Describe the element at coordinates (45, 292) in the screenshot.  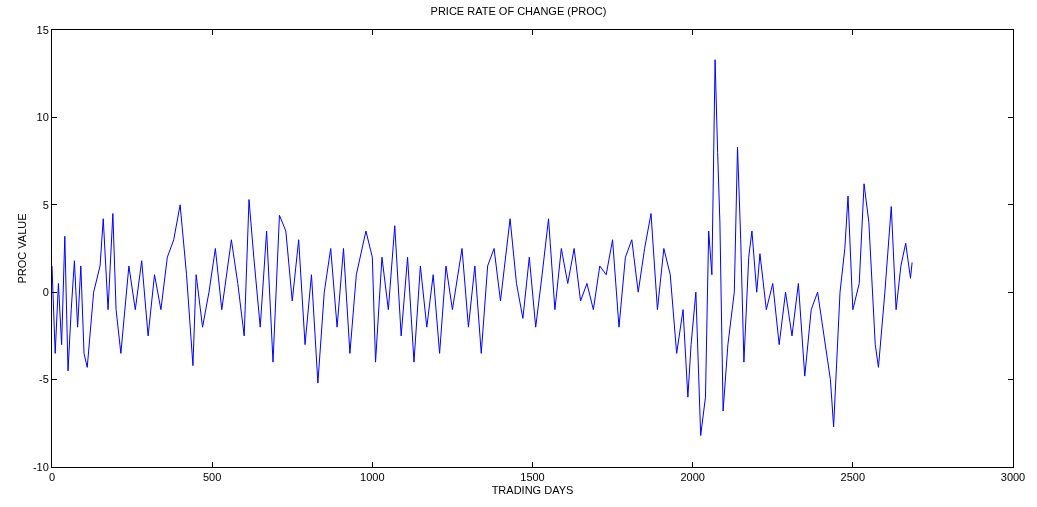
I see `y-tick-label: 0` at that location.